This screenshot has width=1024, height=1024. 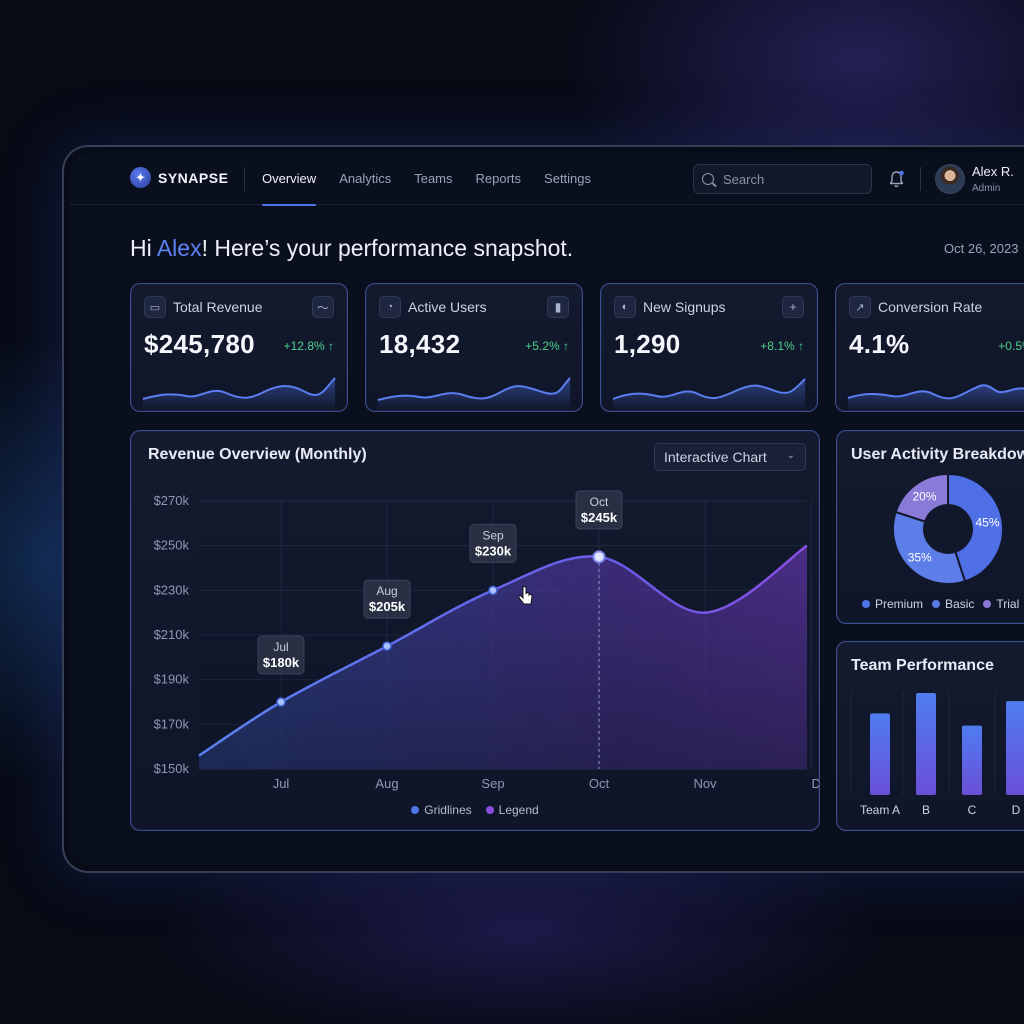 What do you see at coordinates (922, 665) in the screenshot?
I see `card-title: Team Performance` at bounding box center [922, 665].